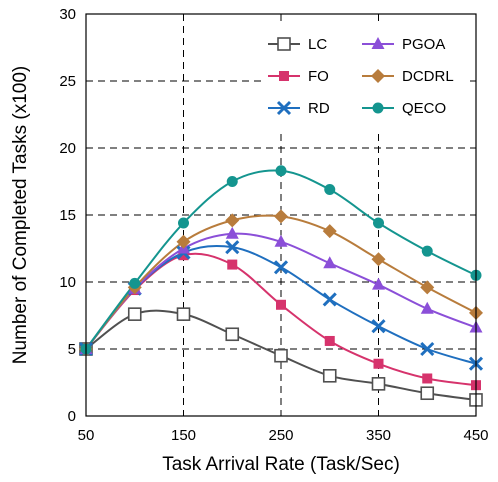 The image size is (498, 482). Describe the element at coordinates (67, 282) in the screenshot. I see `y-tick-label: 10` at that location.